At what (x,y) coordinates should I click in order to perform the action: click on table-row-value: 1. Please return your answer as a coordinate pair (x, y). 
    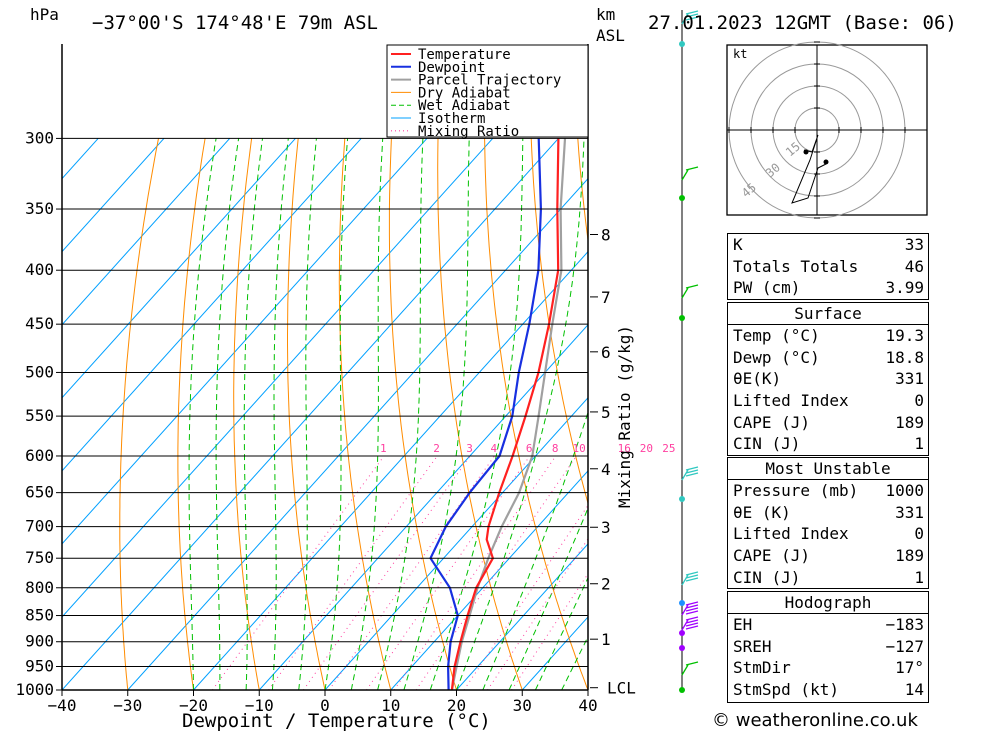
    Looking at the image, I should click on (919, 577).